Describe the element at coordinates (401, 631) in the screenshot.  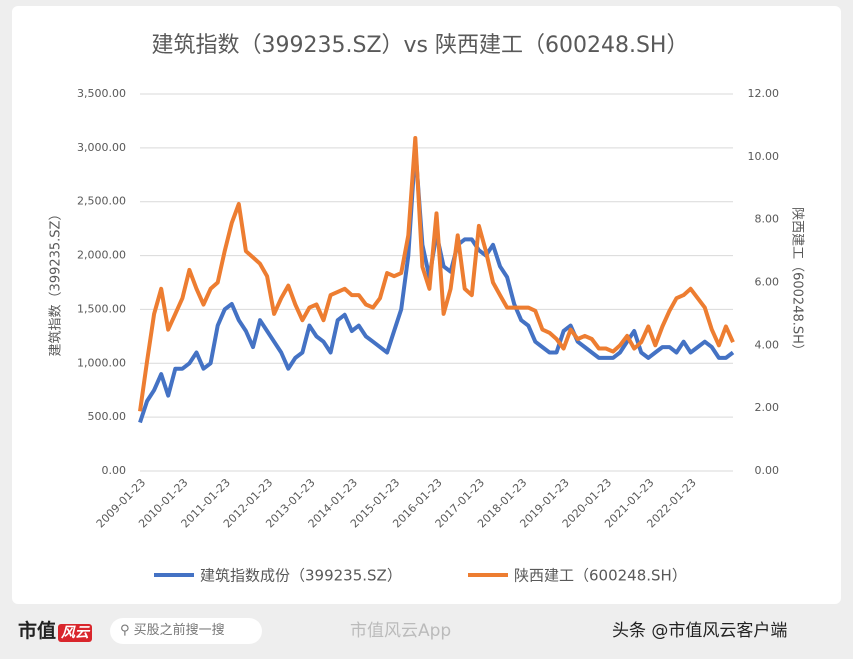
I see `app-watermark: 市值风云App` at that location.